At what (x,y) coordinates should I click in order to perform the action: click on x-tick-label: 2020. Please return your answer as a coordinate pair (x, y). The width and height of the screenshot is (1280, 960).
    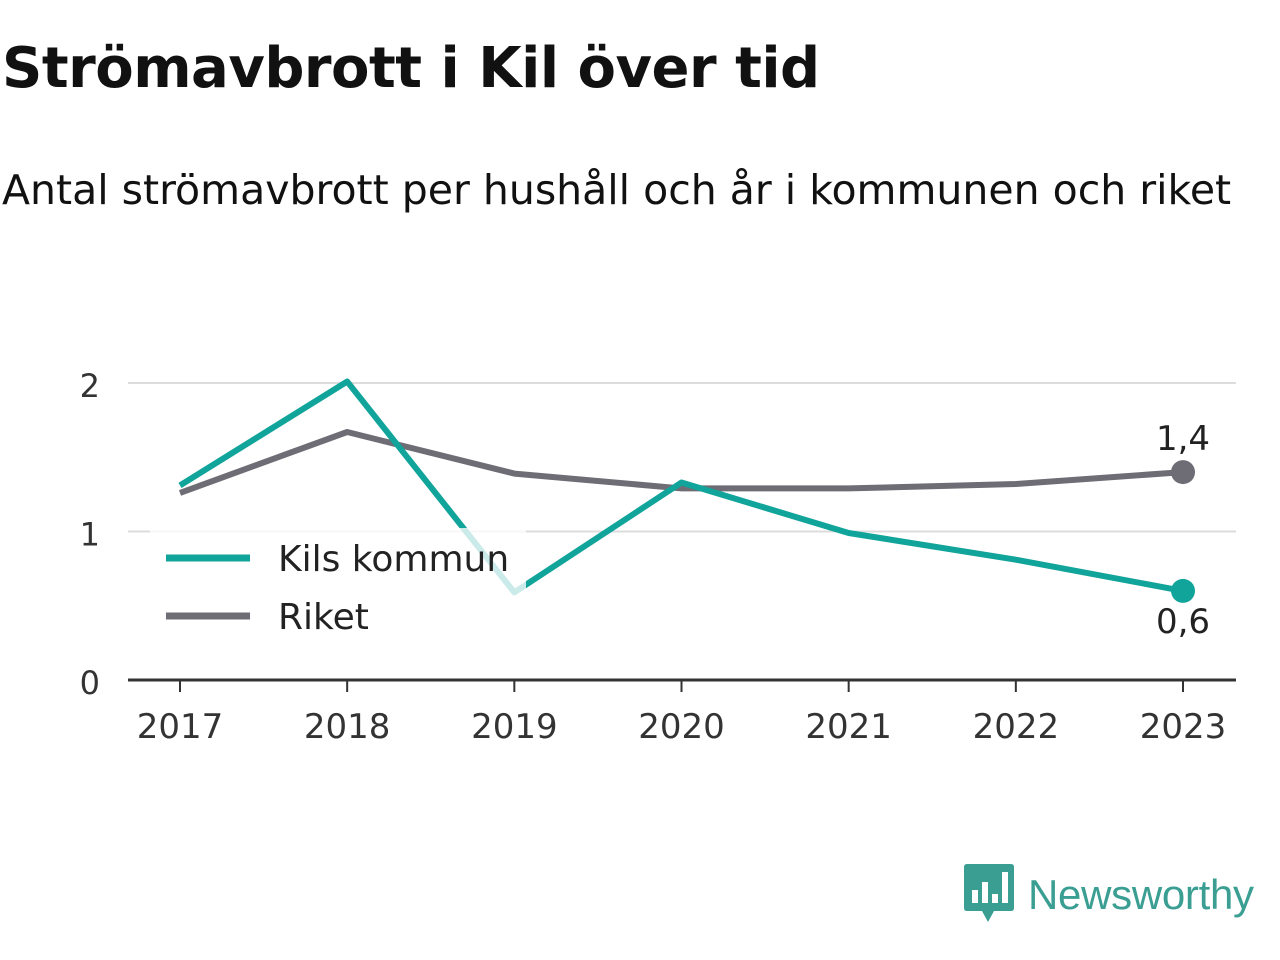
    Looking at the image, I should click on (681, 727).